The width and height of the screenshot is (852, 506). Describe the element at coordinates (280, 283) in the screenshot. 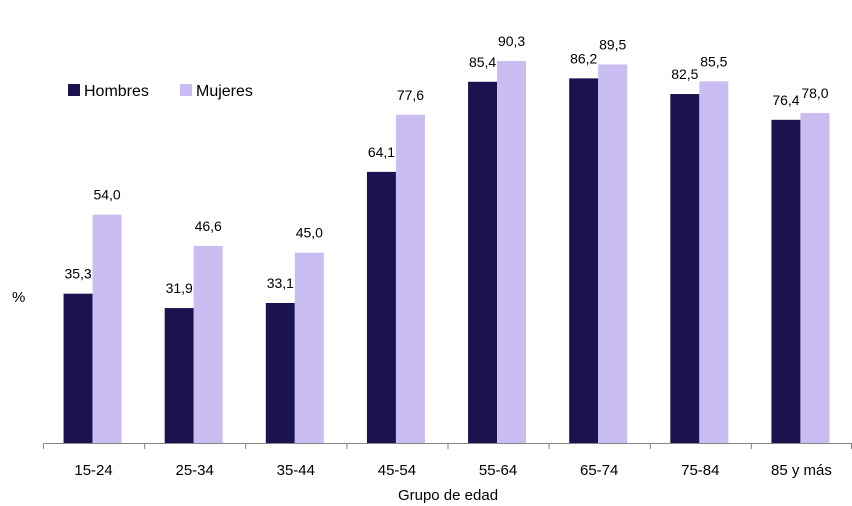

I see `data-label-hombres: 33,1` at that location.